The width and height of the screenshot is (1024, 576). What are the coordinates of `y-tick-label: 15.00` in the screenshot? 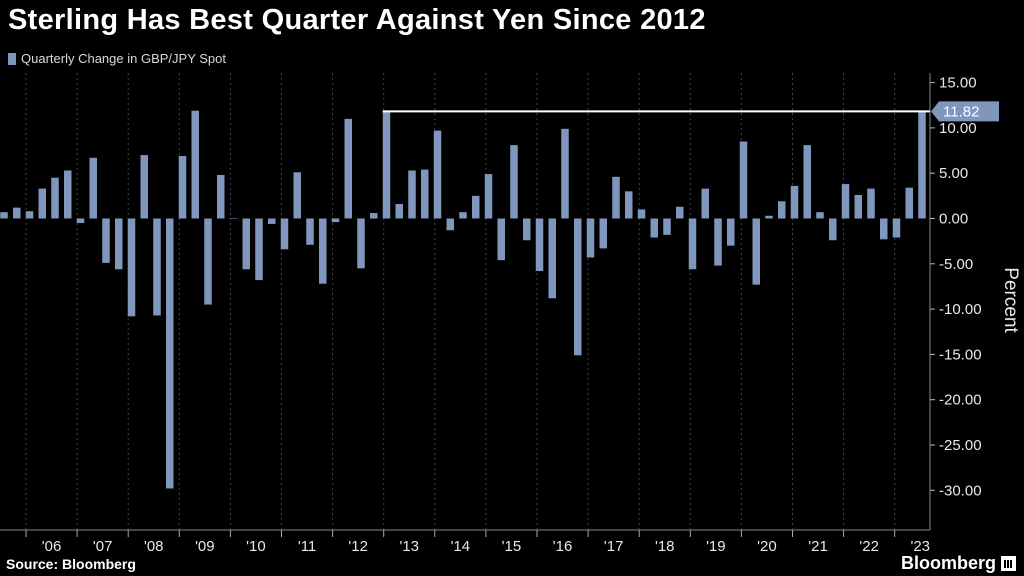 It's located at (958, 83).